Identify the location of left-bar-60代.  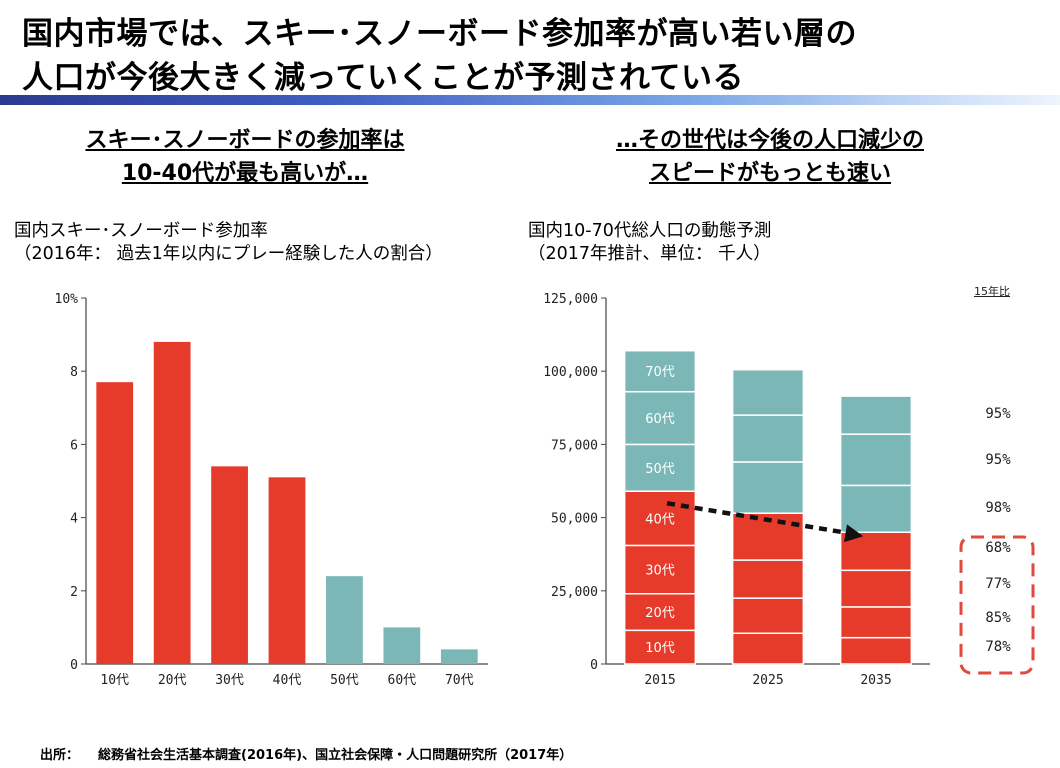
(402, 645).